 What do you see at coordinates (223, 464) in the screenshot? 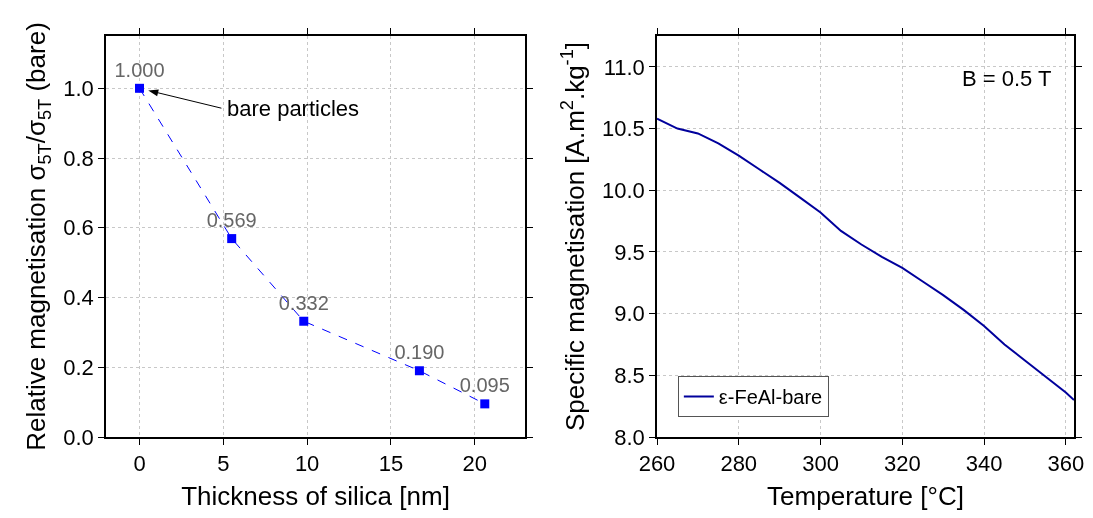
I see `x-tick-label: 5` at bounding box center [223, 464].